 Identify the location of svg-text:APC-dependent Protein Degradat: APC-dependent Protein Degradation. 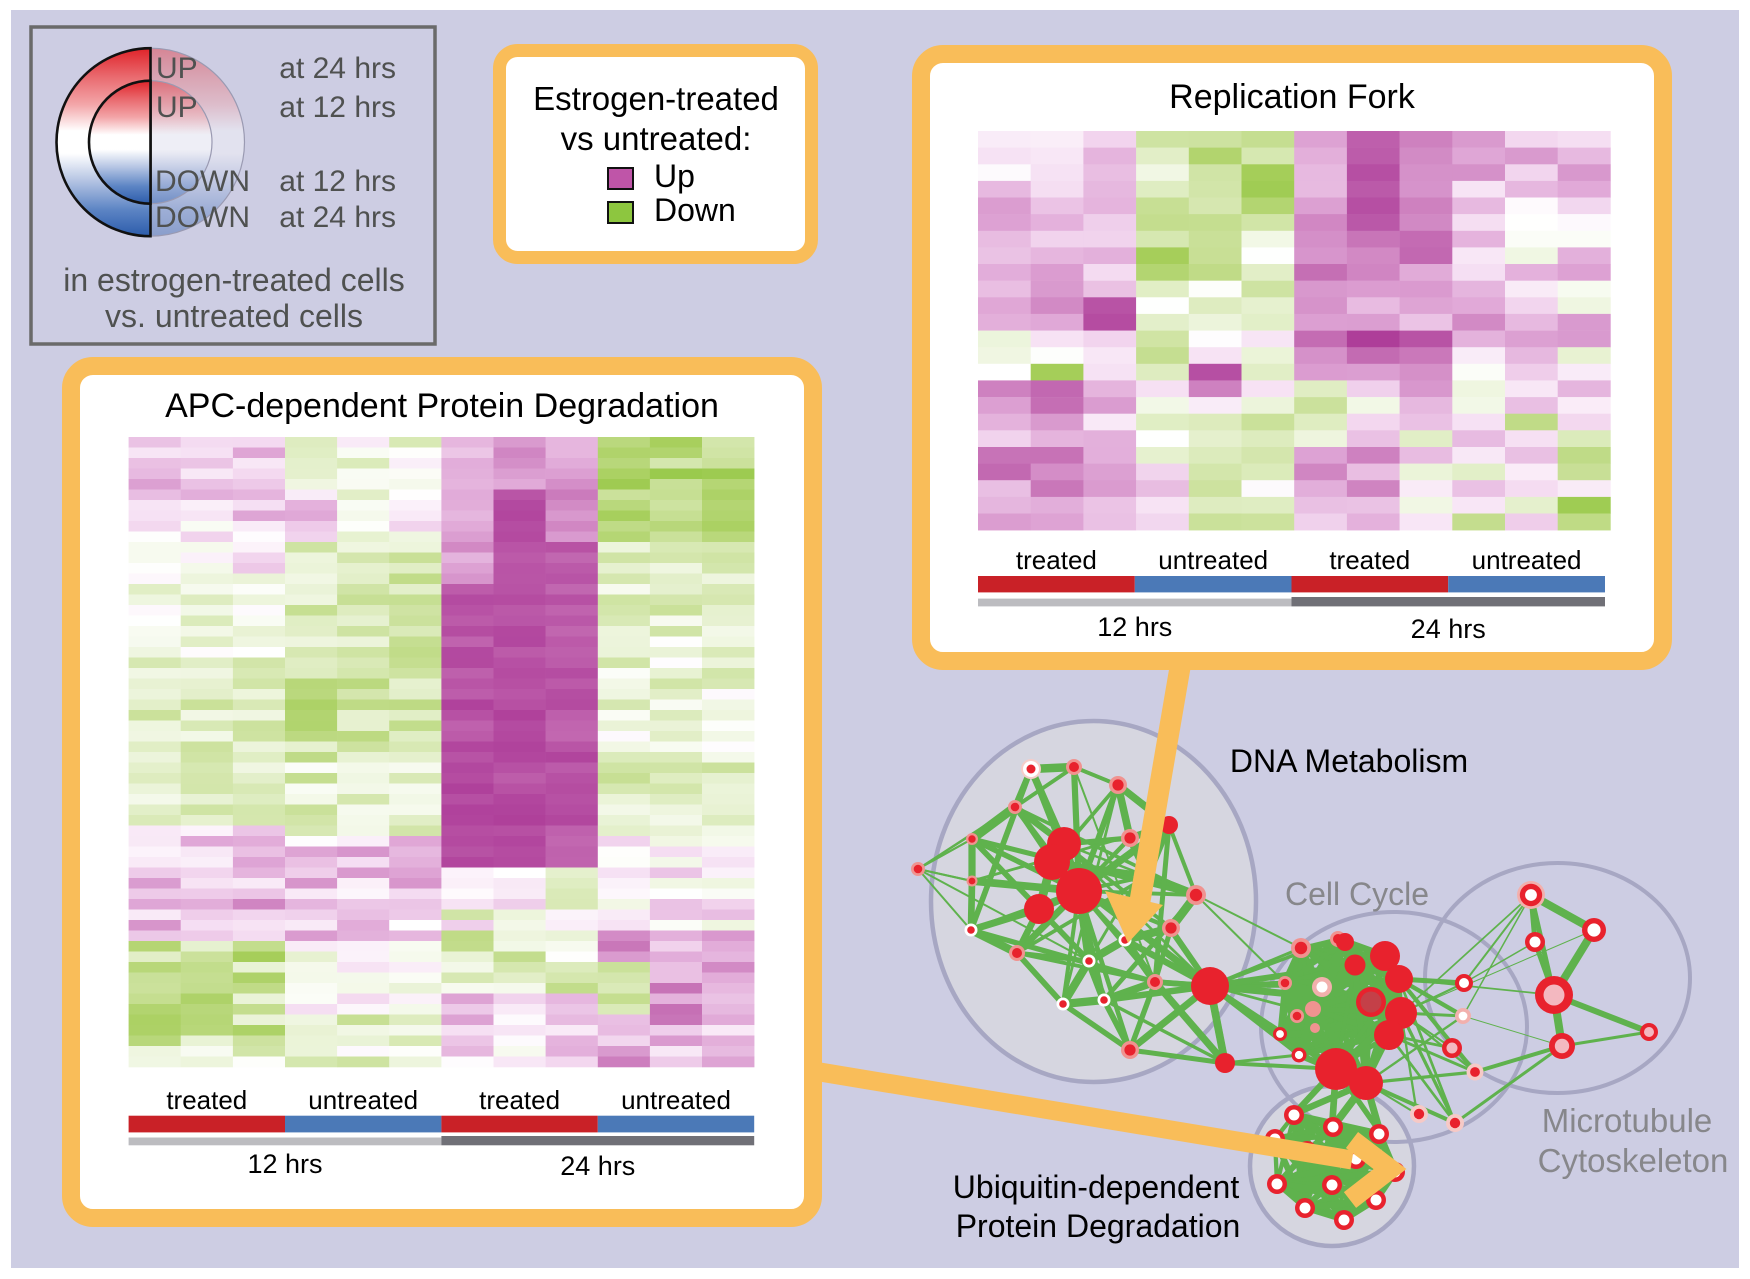
(442, 406).